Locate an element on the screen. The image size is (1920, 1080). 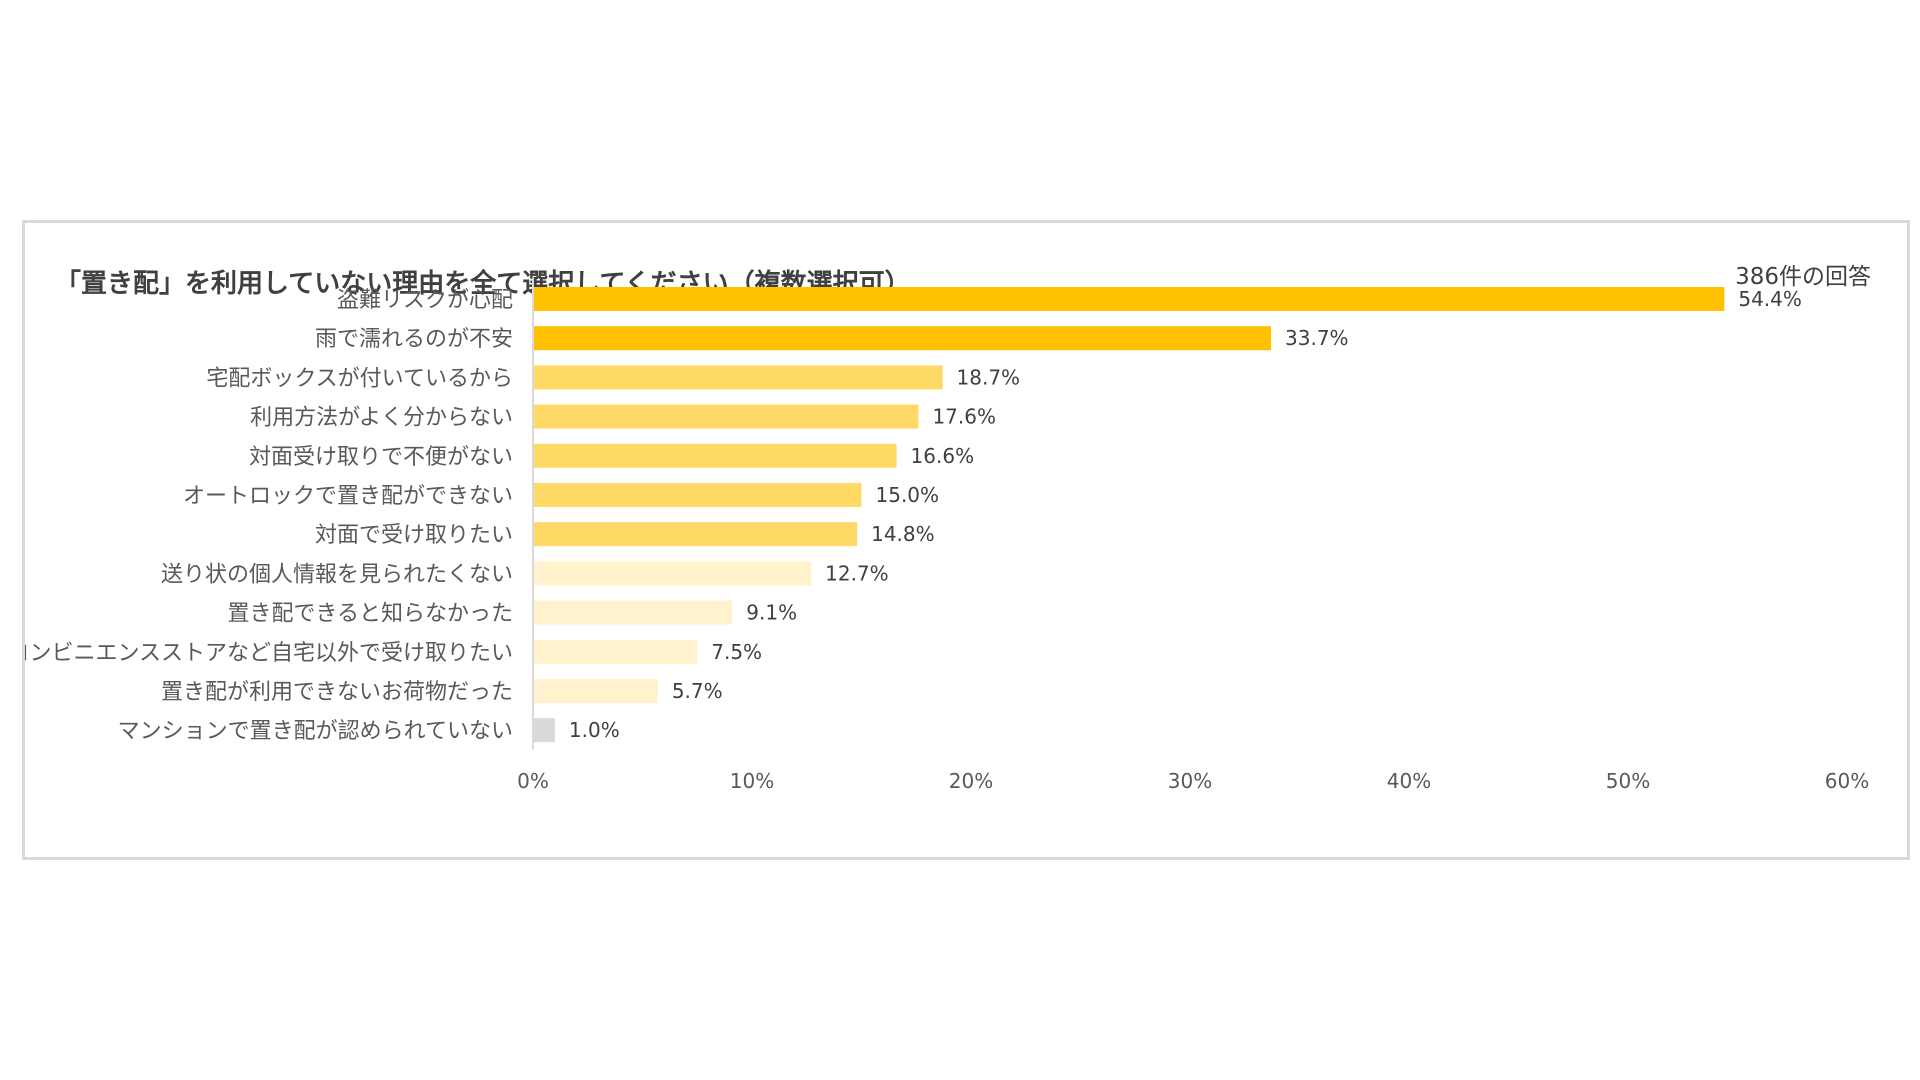
category-label: マンションで置き配が認められていない is located at coordinates (315, 731).